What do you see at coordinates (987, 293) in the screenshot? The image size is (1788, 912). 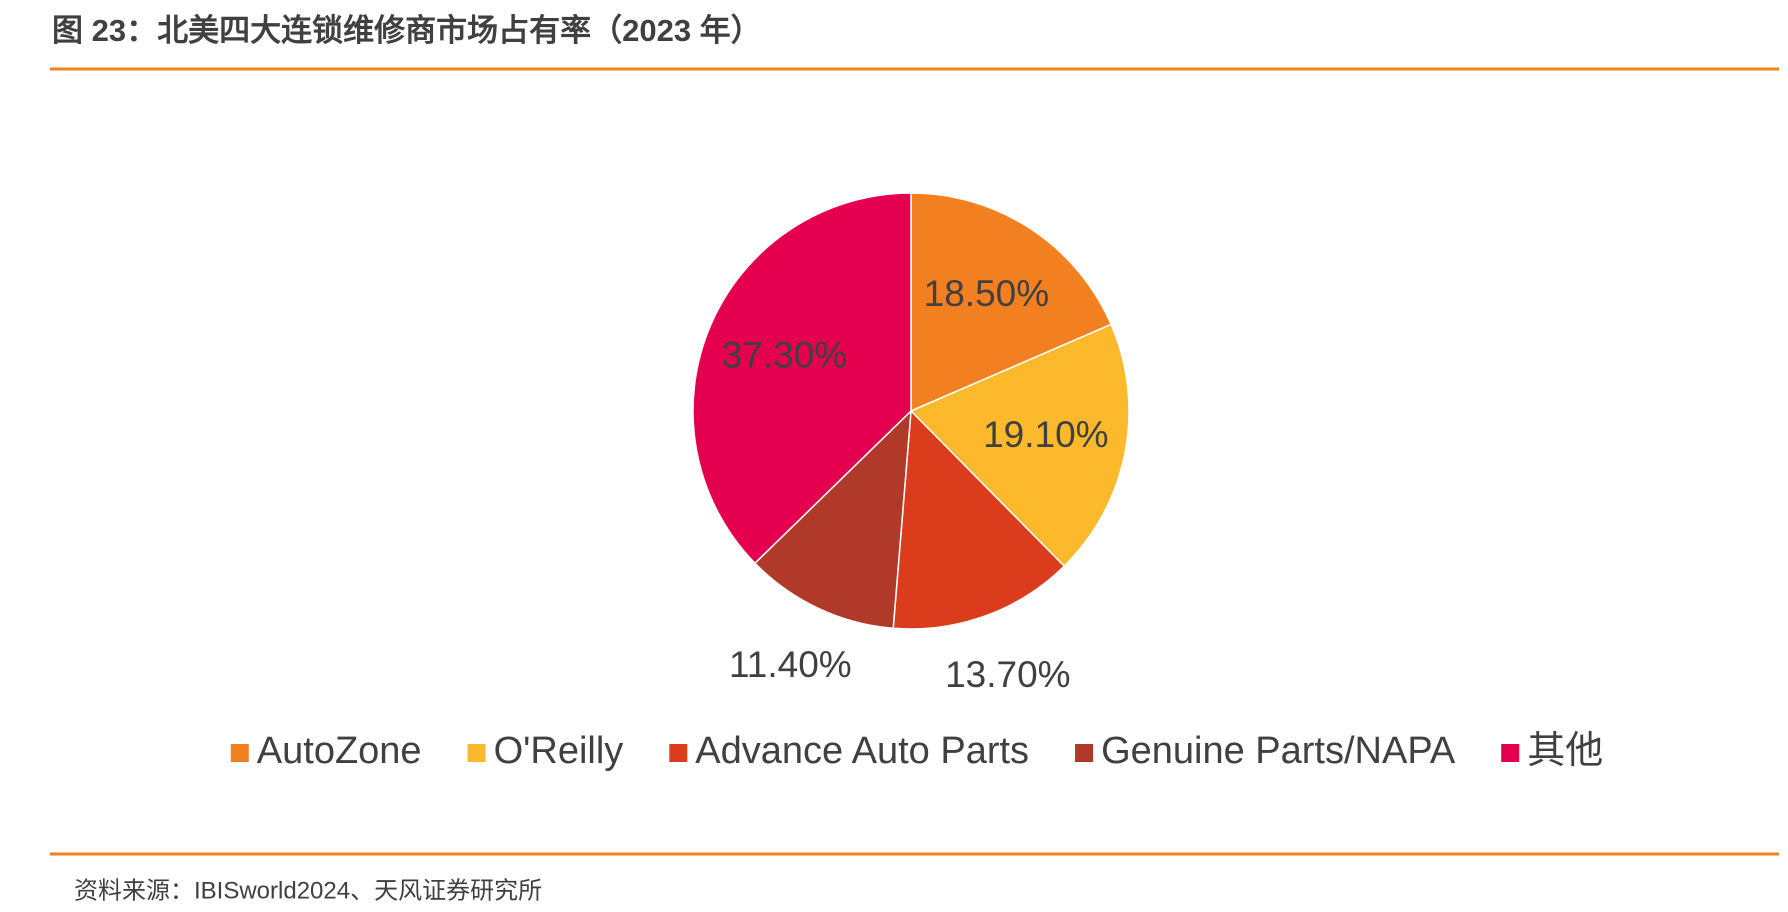 I see `data-label: 18.50%` at bounding box center [987, 293].